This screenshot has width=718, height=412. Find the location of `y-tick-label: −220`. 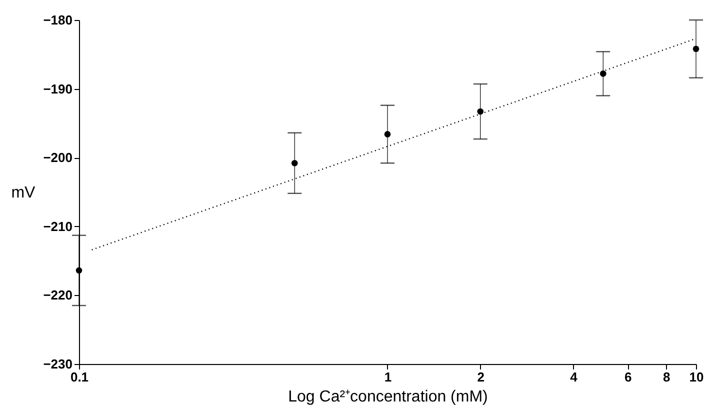

y-tick-label: −220 is located at coordinates (57, 295).